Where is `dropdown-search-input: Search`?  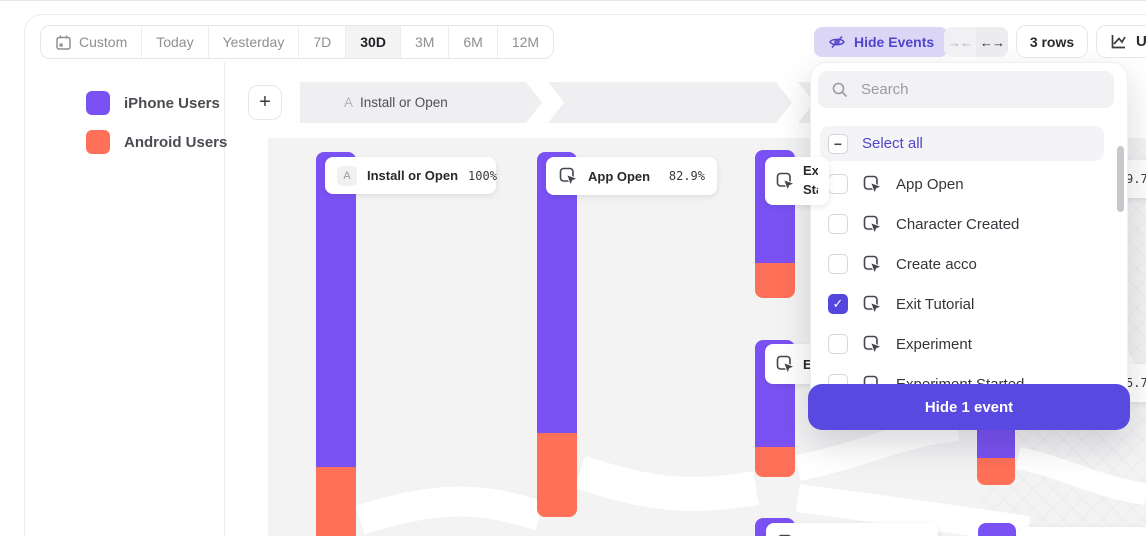
dropdown-search-input: Search is located at coordinates (966, 89).